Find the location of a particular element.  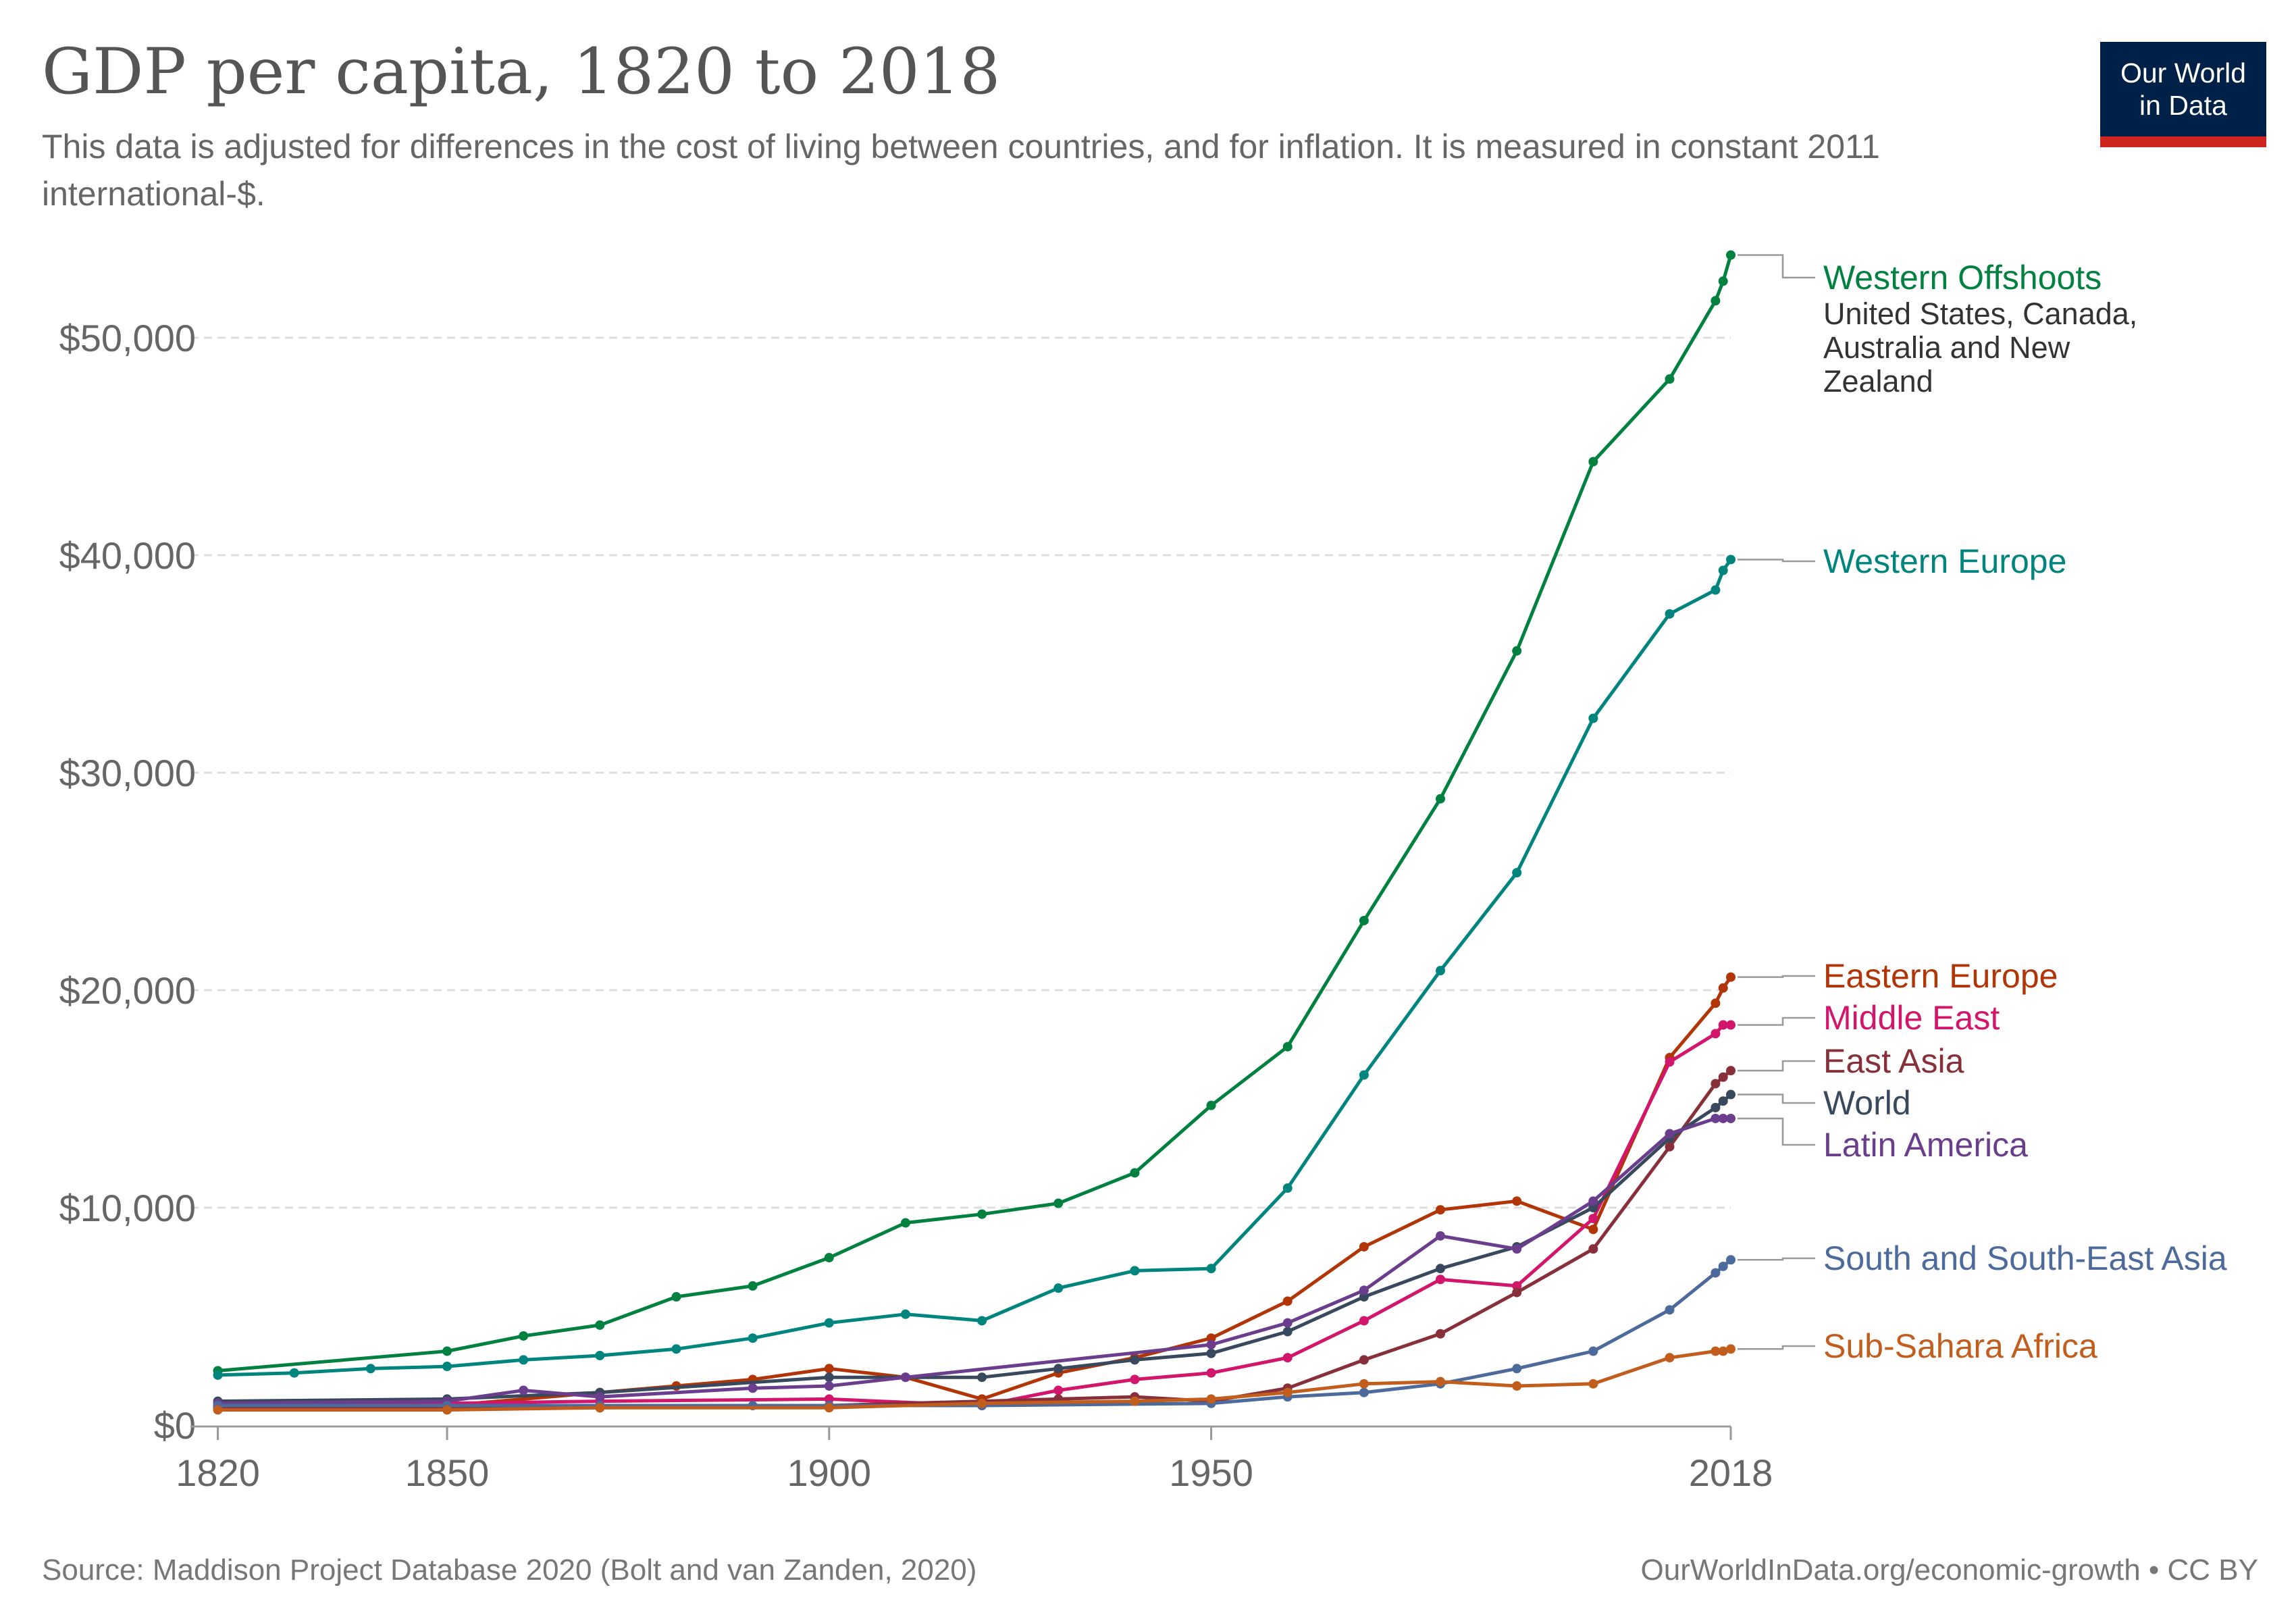

y-tick-label: $30,000 is located at coordinates (128, 773).